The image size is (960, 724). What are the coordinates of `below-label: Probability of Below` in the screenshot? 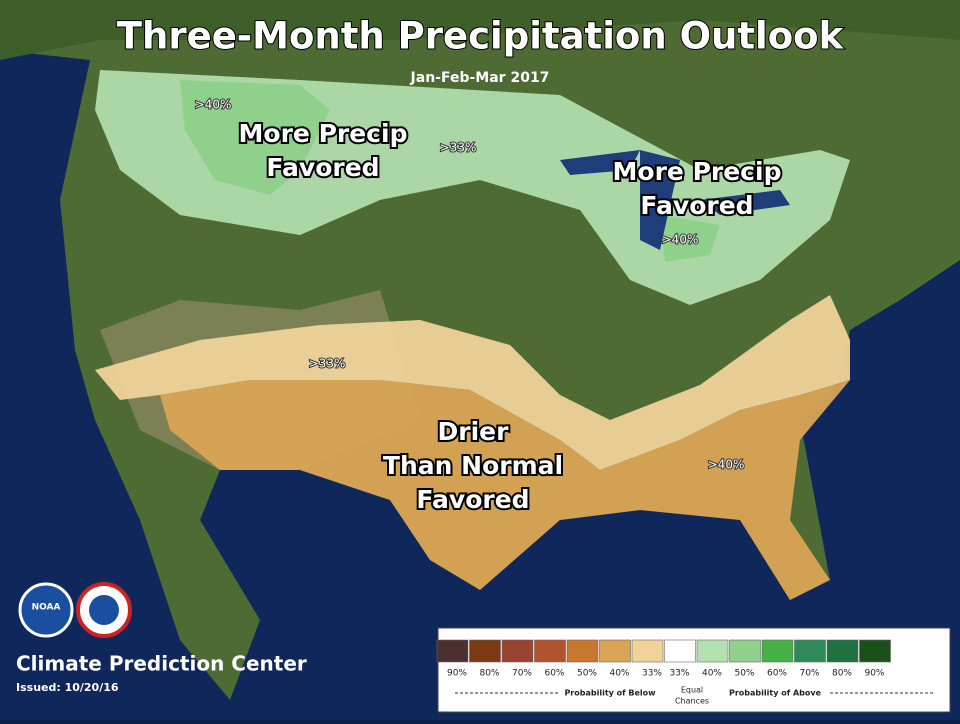 It's located at (610, 693).